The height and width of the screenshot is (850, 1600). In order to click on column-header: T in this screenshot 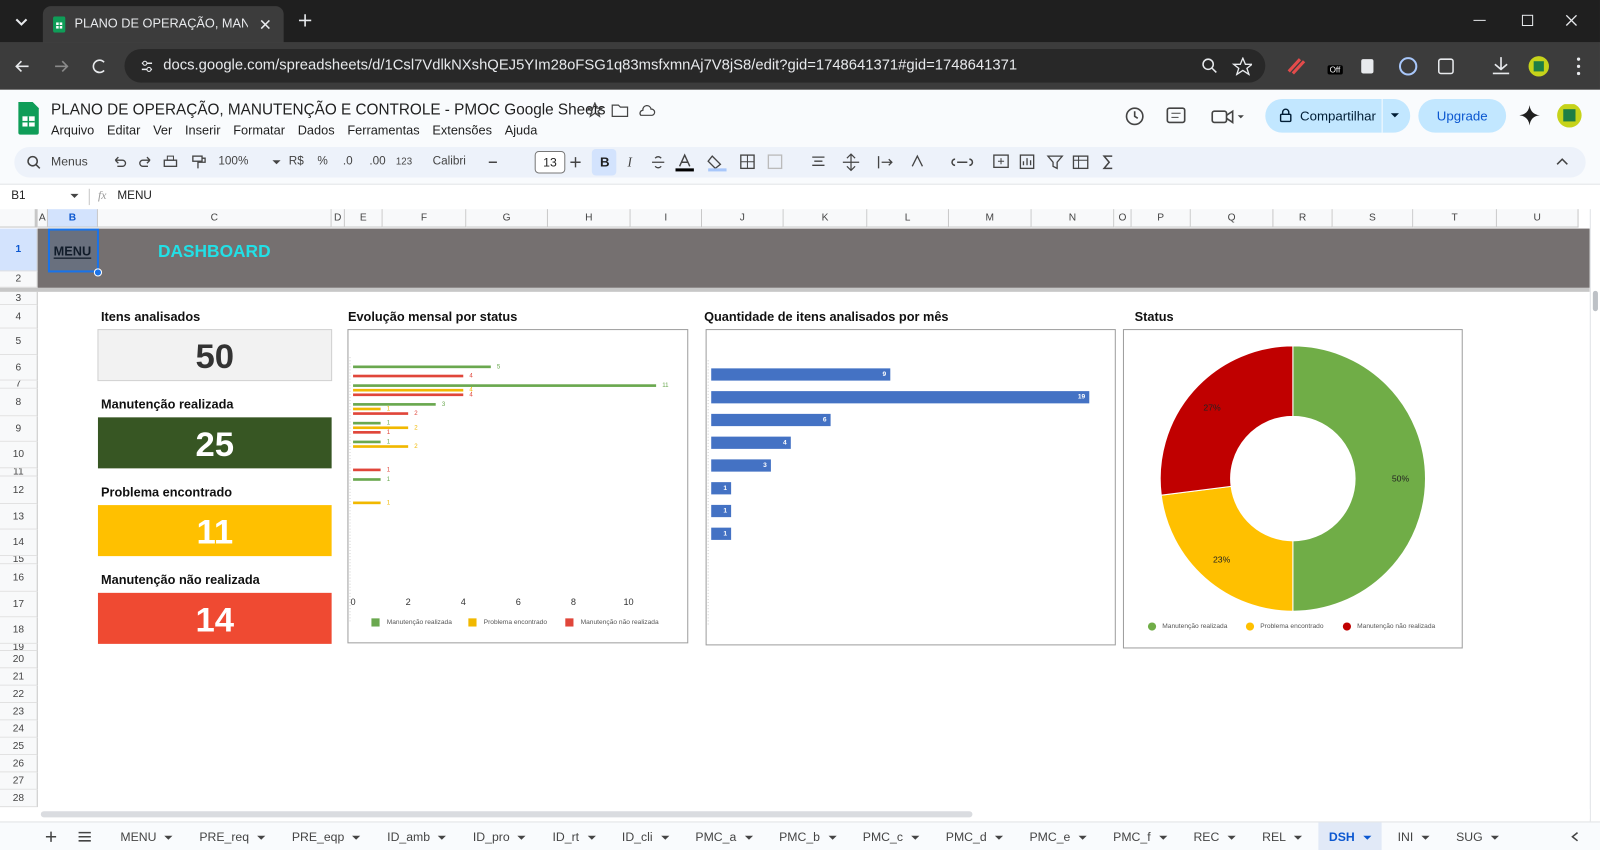, I will do `click(1455, 218)`.